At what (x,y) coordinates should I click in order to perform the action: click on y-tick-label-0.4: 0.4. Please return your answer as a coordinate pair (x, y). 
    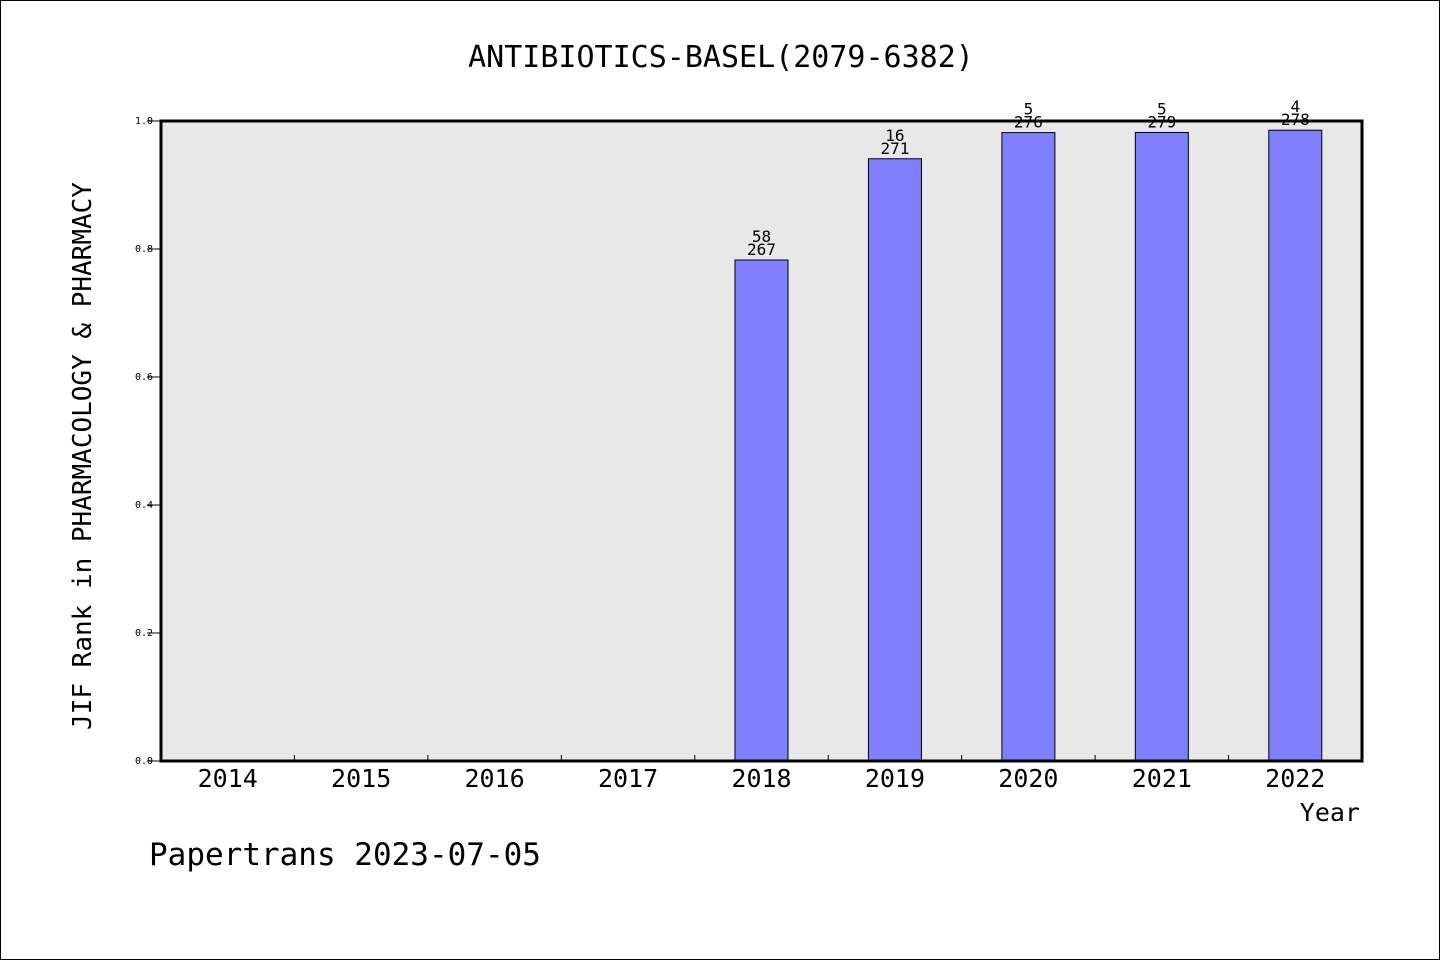
    Looking at the image, I should click on (144, 505).